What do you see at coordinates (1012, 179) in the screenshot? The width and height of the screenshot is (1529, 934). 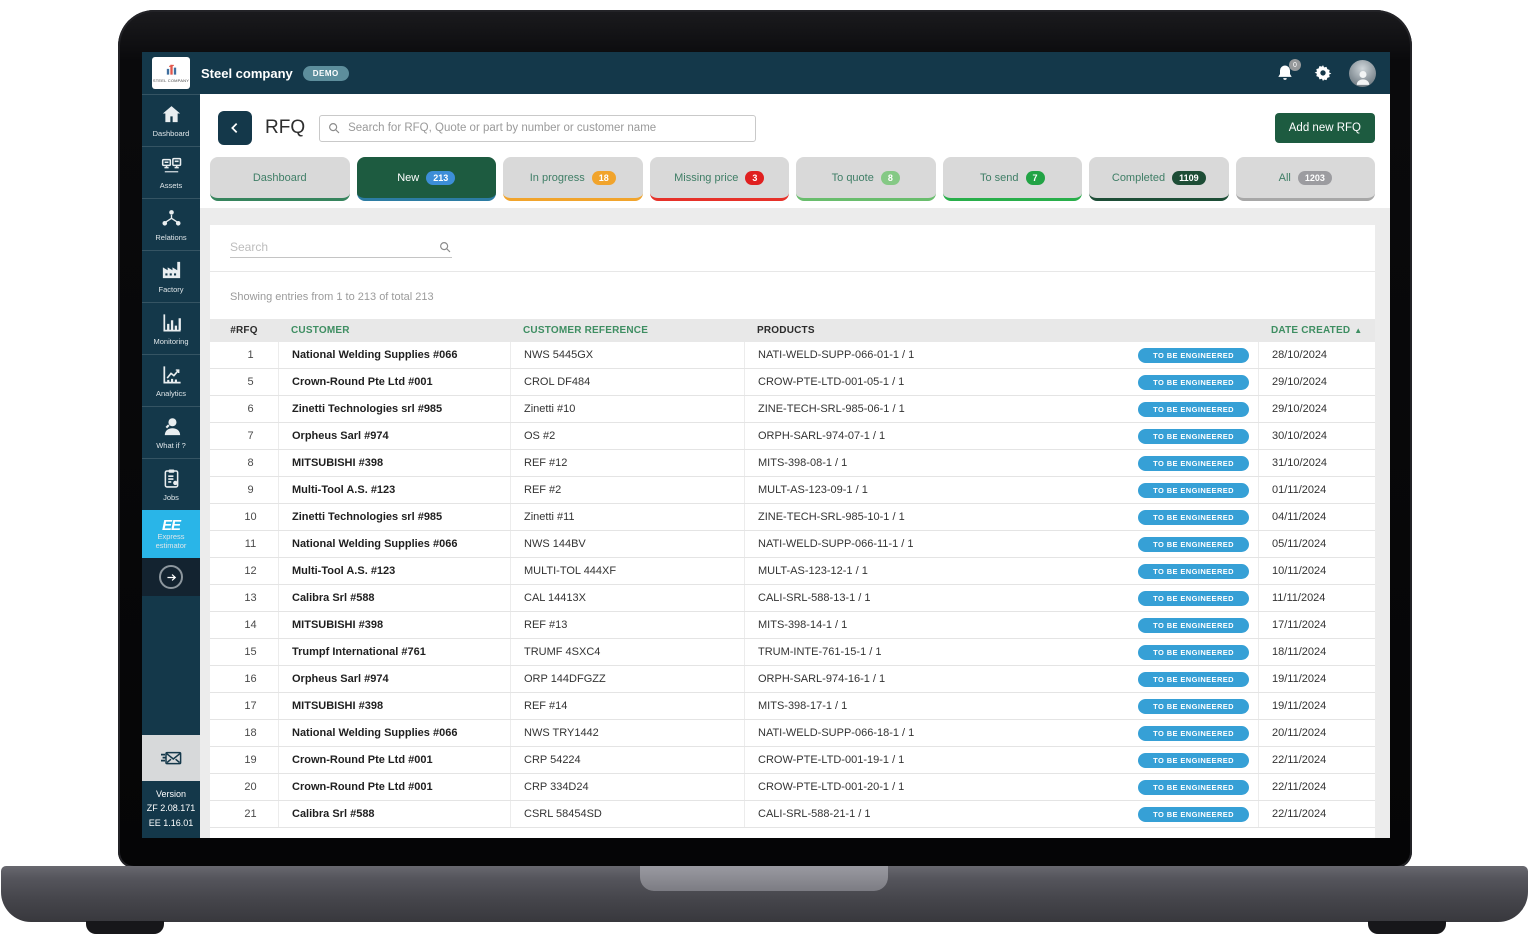 I see `status-tab: To send 7` at bounding box center [1012, 179].